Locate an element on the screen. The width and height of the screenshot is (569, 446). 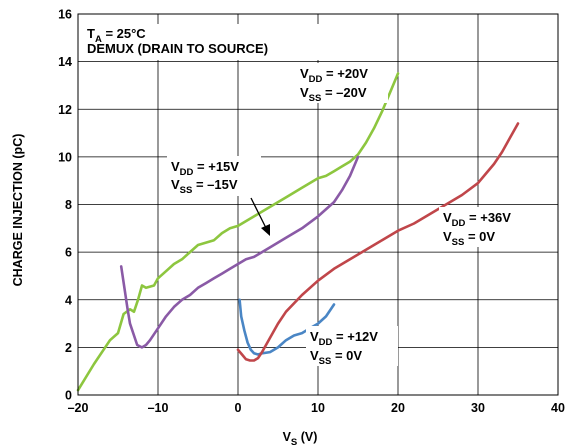
y-tick-label: 4 is located at coordinates (68, 300).